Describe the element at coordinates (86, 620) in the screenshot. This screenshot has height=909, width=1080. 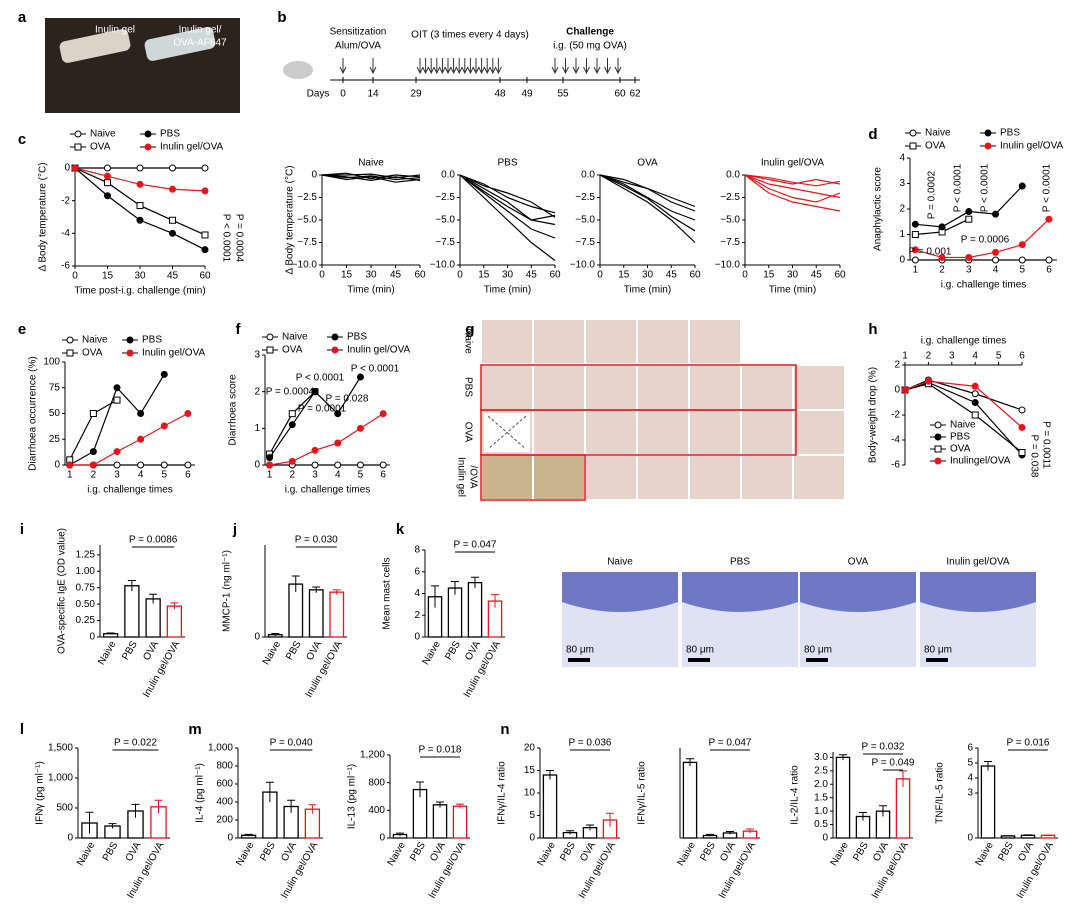
I see `y-tick-label: 0.25` at that location.